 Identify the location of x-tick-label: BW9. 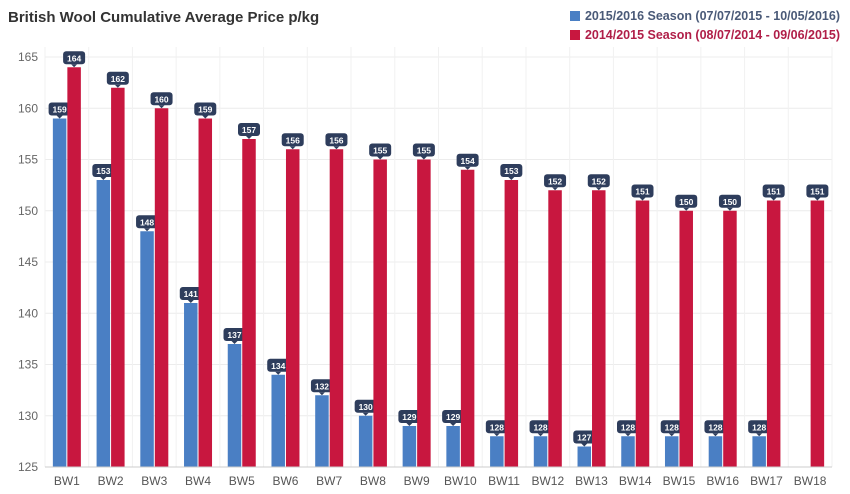
(417, 481).